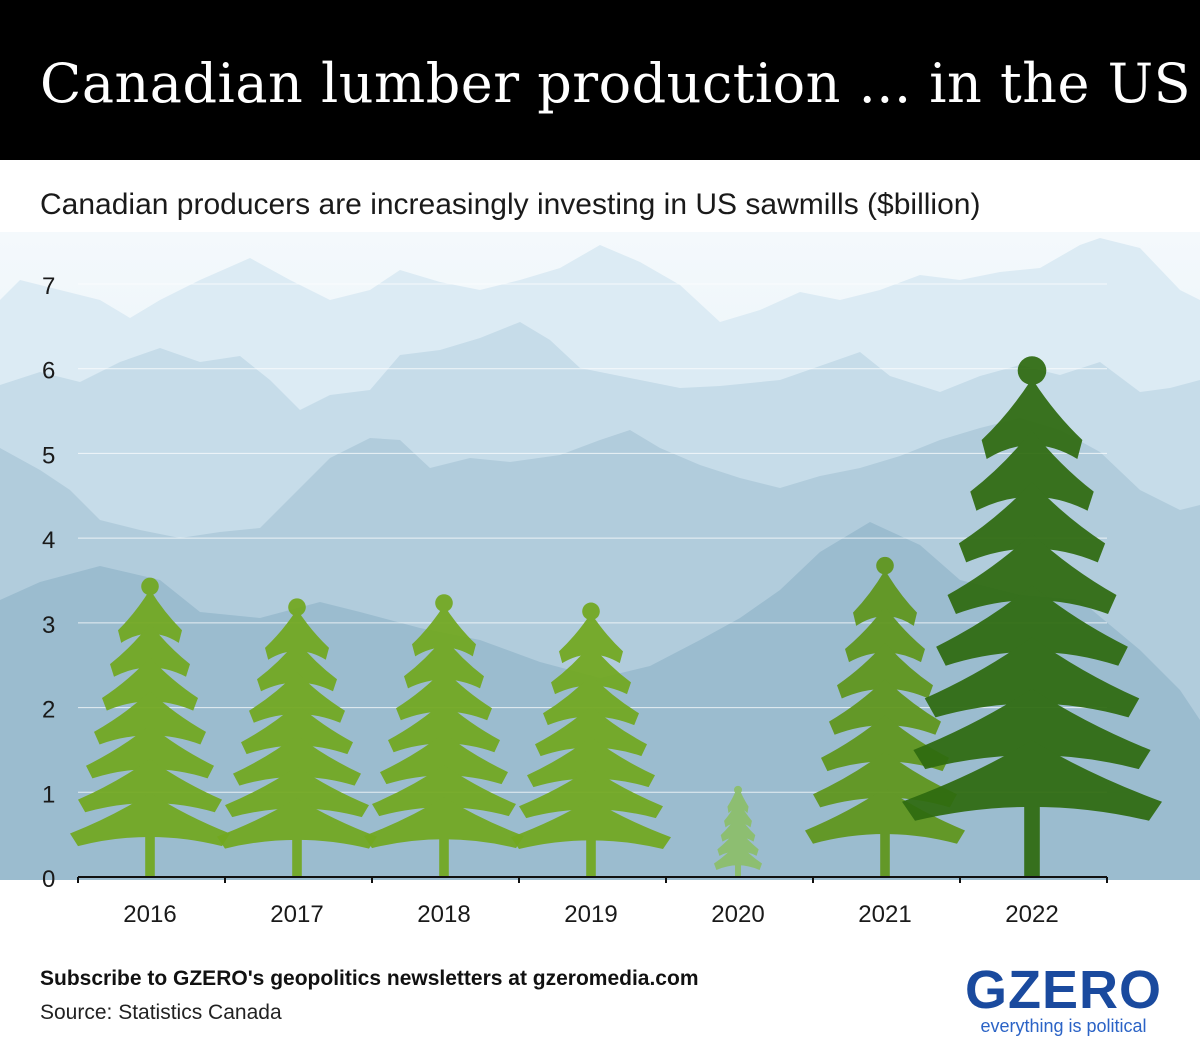 The width and height of the screenshot is (1200, 1058). What do you see at coordinates (48, 625) in the screenshot?
I see `y-tick-label: 3` at bounding box center [48, 625].